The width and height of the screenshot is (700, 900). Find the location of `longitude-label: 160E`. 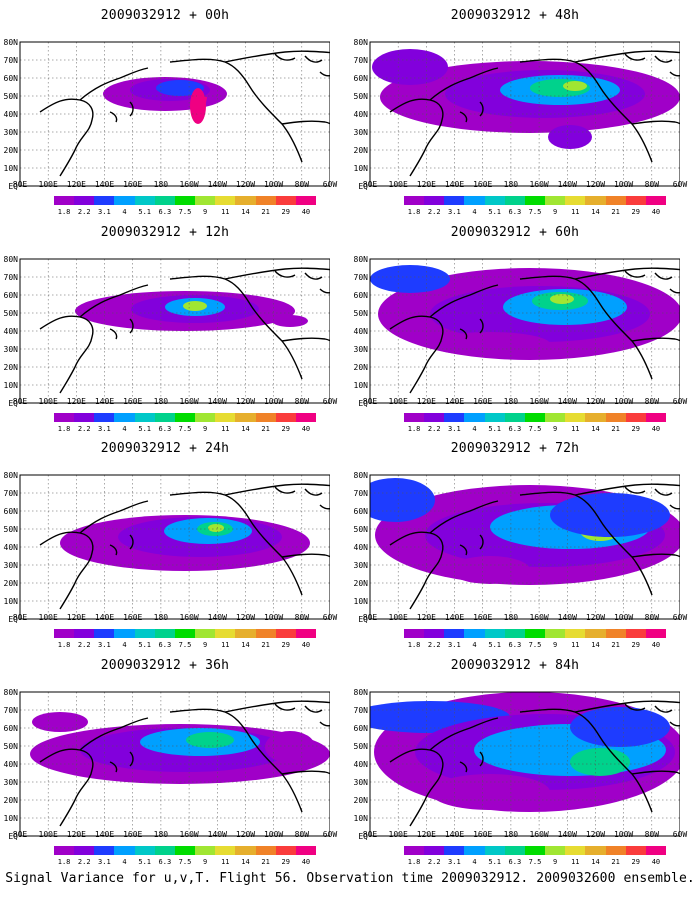

longitude-label: 160E is located at coordinates (133, 834).